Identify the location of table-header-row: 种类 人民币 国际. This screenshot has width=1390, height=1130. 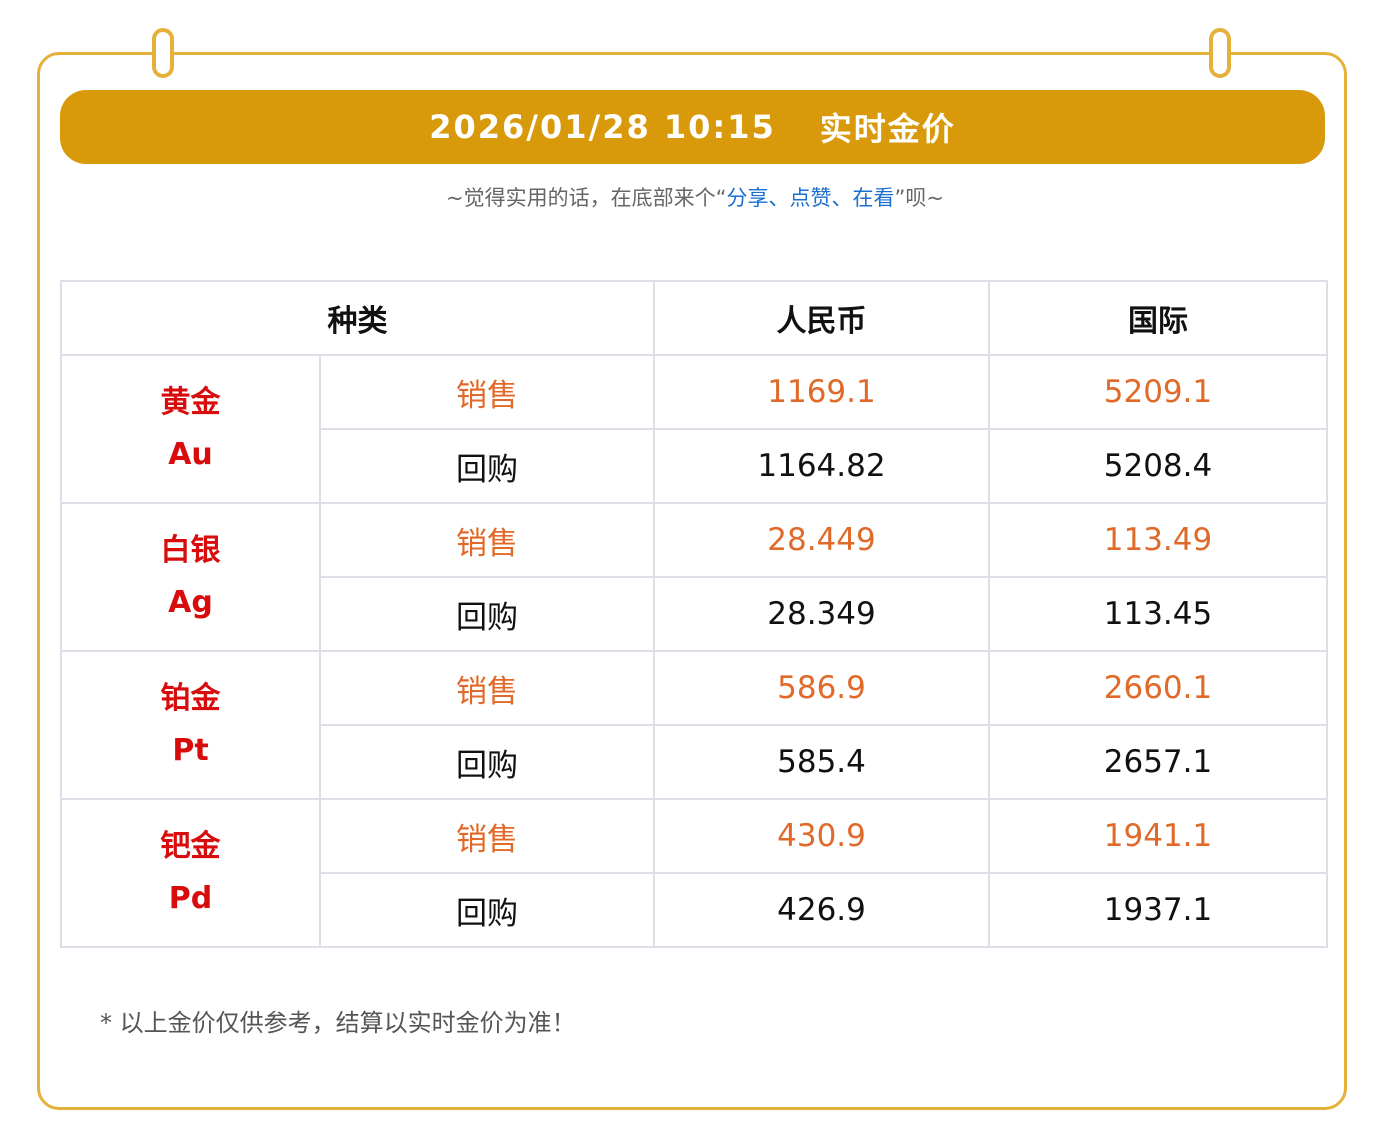
(694, 318).